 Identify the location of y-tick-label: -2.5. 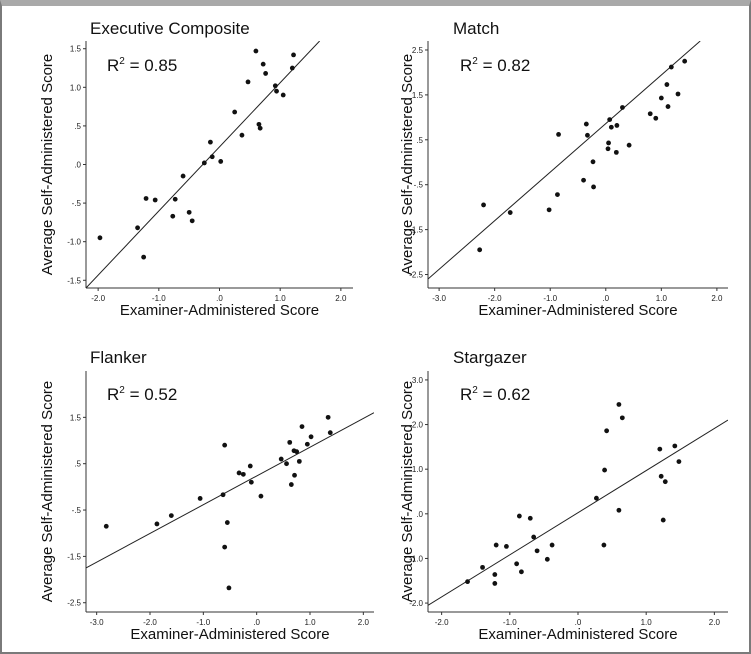
(74, 603).